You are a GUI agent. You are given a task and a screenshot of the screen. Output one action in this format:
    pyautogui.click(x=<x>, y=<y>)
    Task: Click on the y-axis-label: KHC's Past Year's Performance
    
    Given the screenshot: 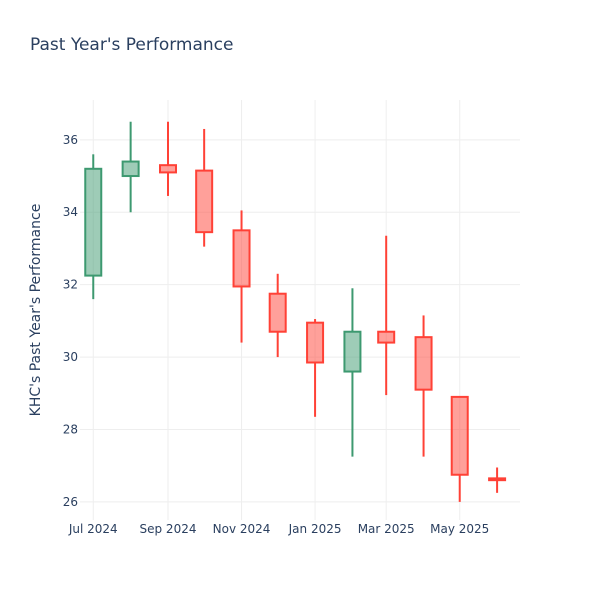 What is the action you would take?
    pyautogui.click(x=36, y=310)
    